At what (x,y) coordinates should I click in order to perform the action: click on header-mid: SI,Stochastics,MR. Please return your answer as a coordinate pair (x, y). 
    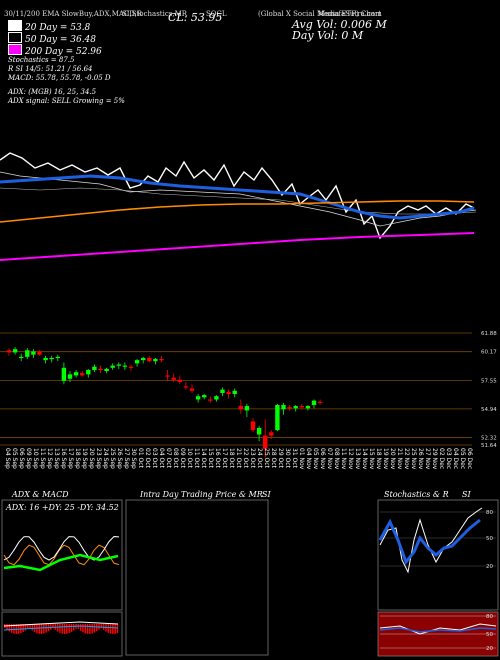
    Looking at the image, I should click on (155, 14).